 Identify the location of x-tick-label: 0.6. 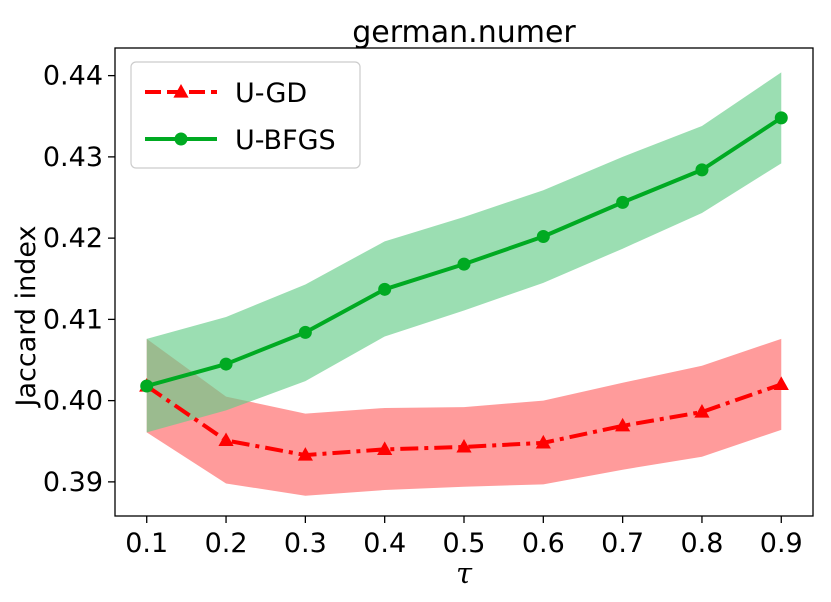
(543, 543).